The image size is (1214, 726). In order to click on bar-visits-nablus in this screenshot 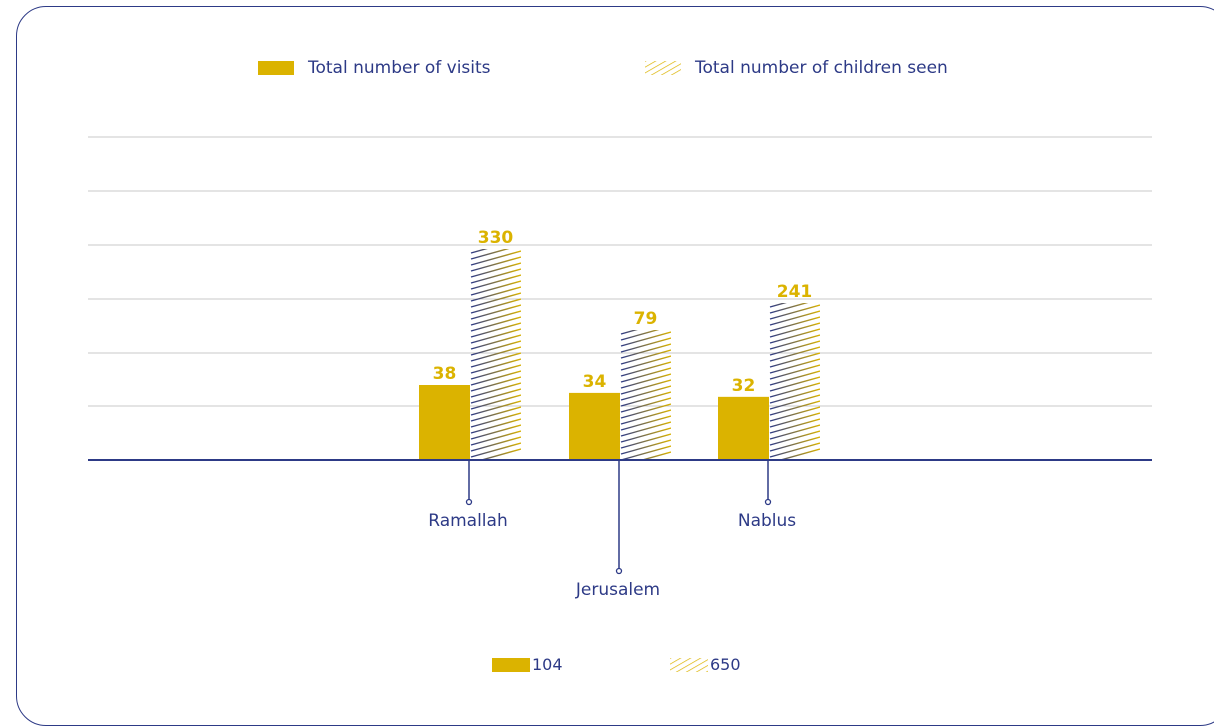, I will do `click(743, 428)`.